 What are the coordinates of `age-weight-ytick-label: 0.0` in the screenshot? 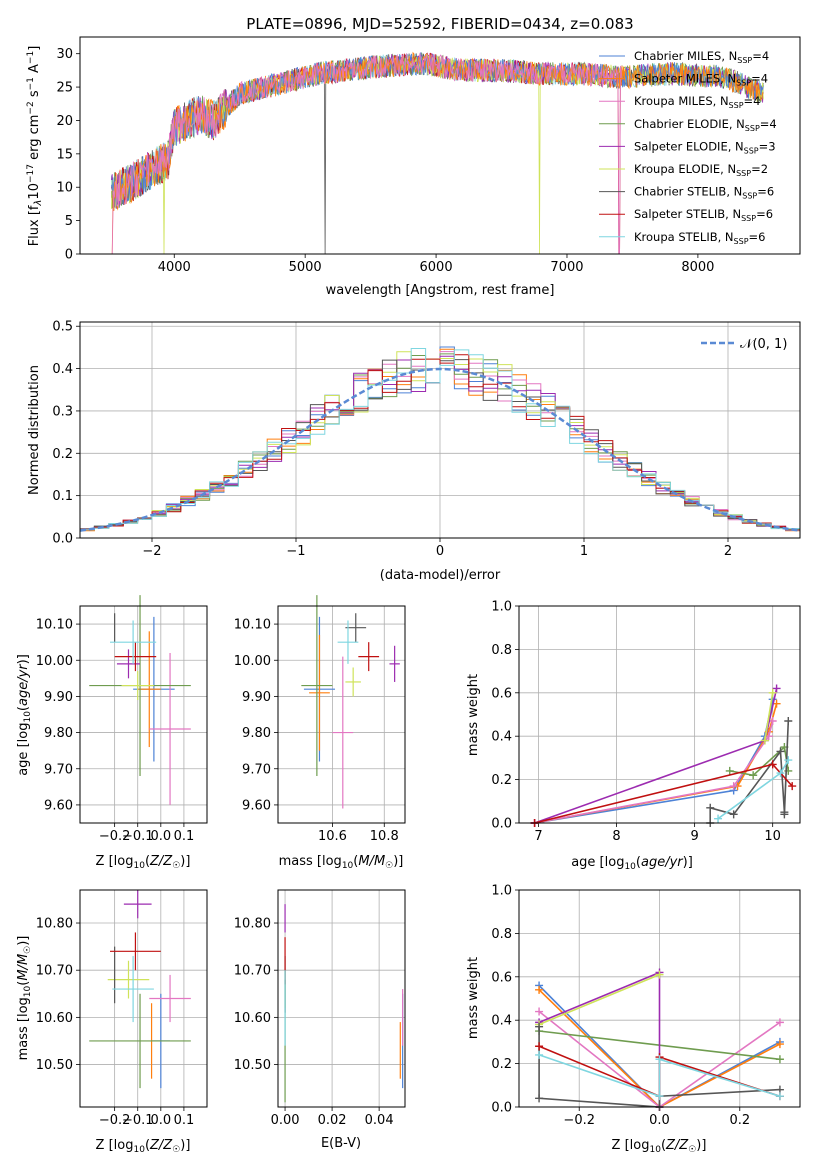 It's located at (501, 824).